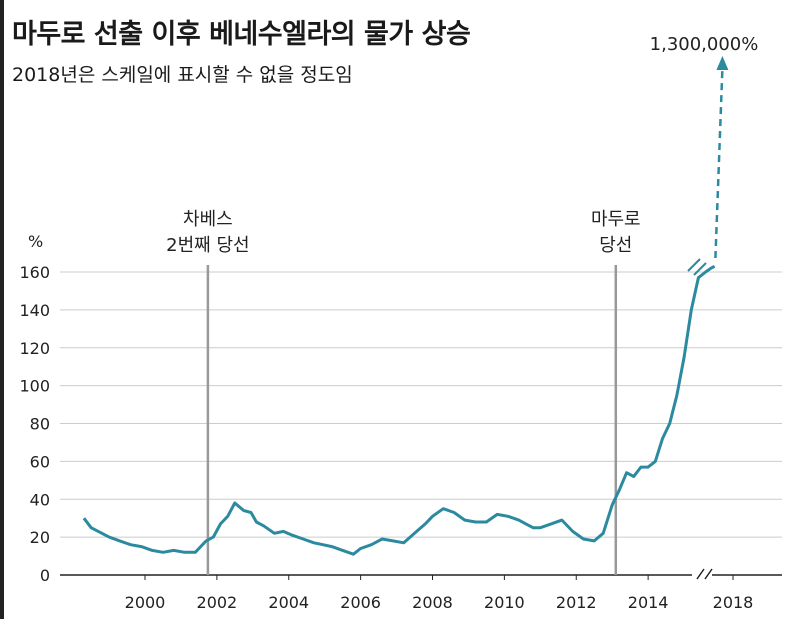  I want to click on y-tick-label: 0, so click(45, 575).